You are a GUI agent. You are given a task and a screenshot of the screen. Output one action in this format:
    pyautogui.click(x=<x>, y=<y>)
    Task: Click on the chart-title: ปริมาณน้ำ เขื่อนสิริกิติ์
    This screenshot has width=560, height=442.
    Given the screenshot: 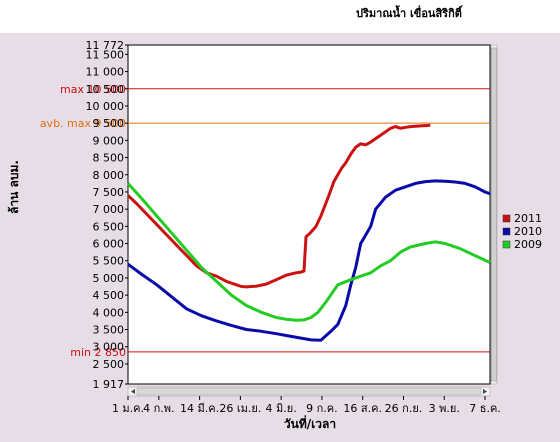 What is the action you would take?
    pyautogui.click(x=409, y=13)
    